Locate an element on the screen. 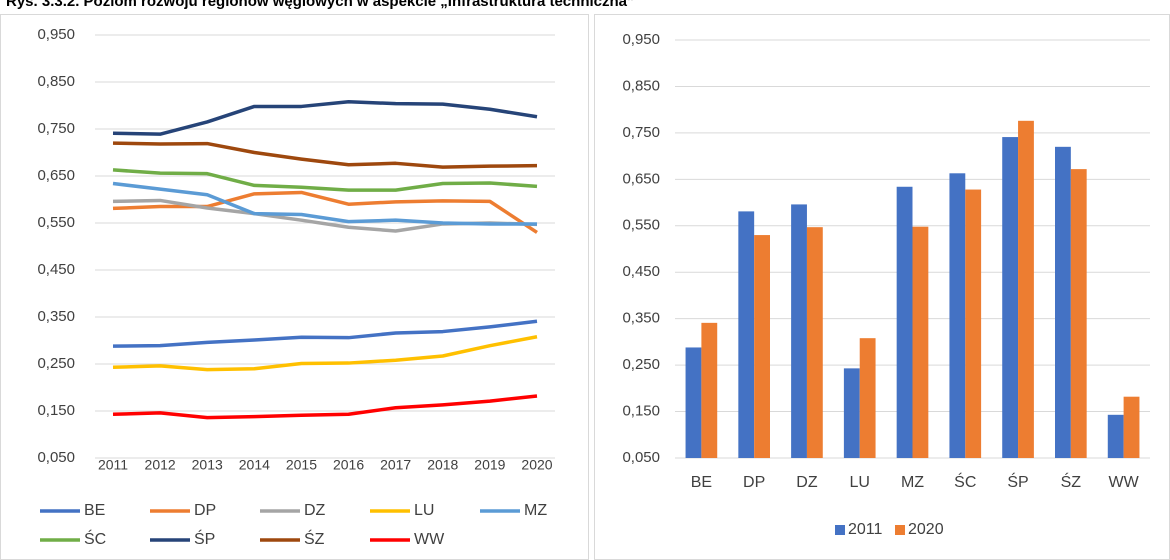 The image size is (1170, 560). legend-label: 2011 is located at coordinates (865, 529).